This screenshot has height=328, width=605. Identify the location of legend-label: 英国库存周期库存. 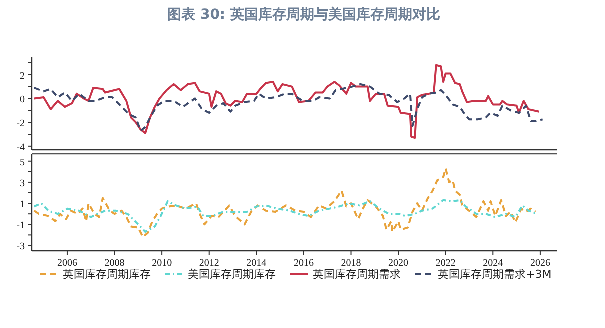
(107, 274).